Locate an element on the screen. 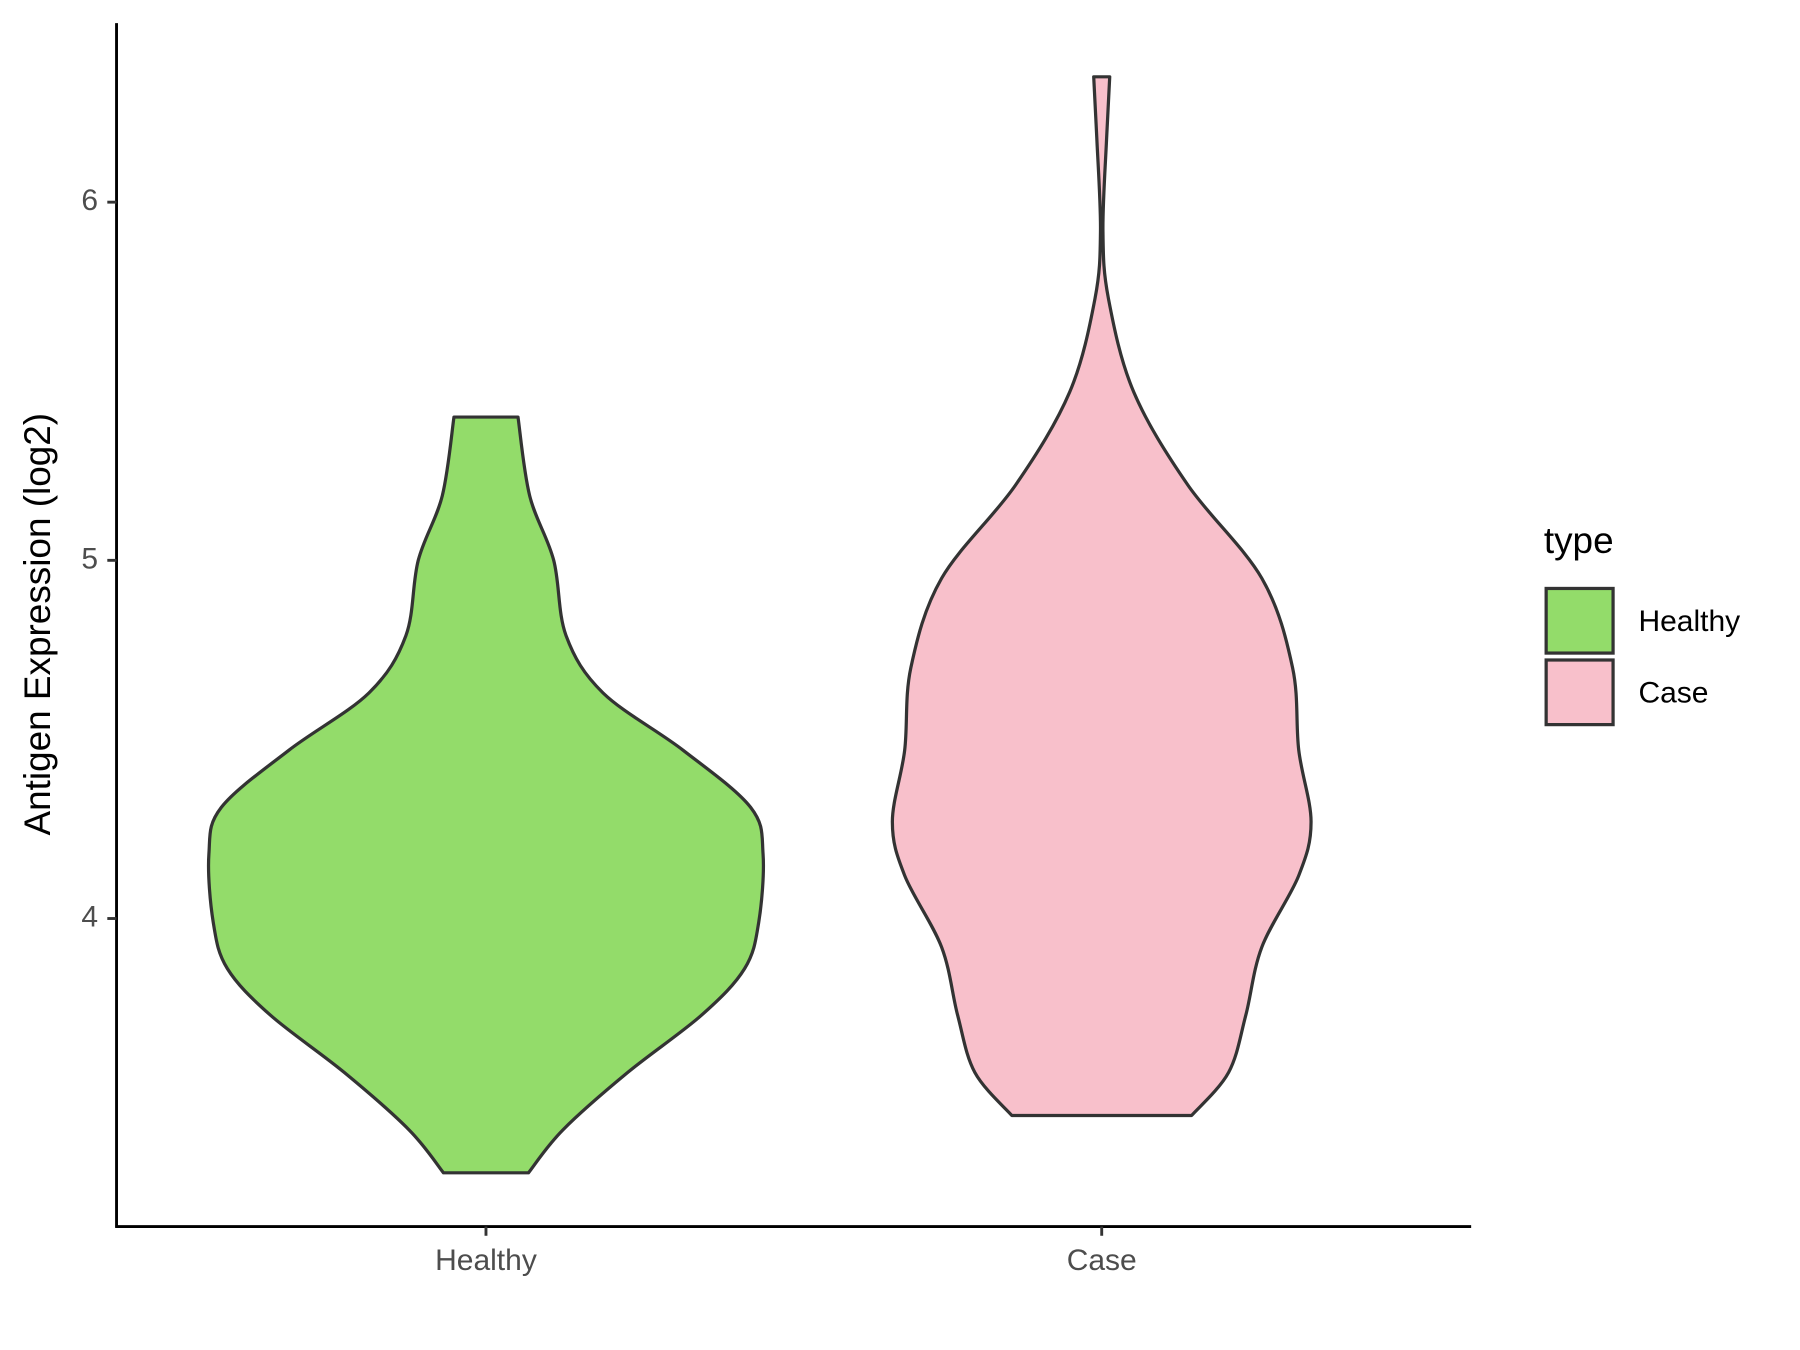 The image size is (1800, 1350). legend-label: Case is located at coordinates (1673, 693).